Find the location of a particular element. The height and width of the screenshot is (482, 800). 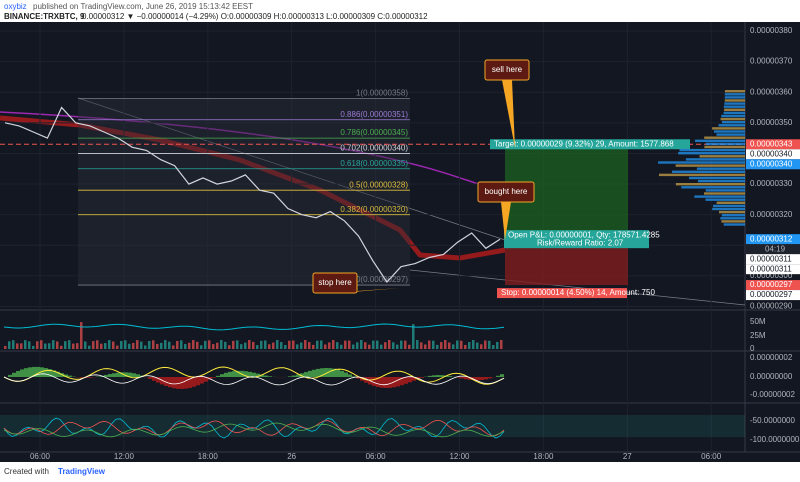

open-text: Open P&L: 0.00000001, Qty: 178571.4285 is located at coordinates (584, 234).